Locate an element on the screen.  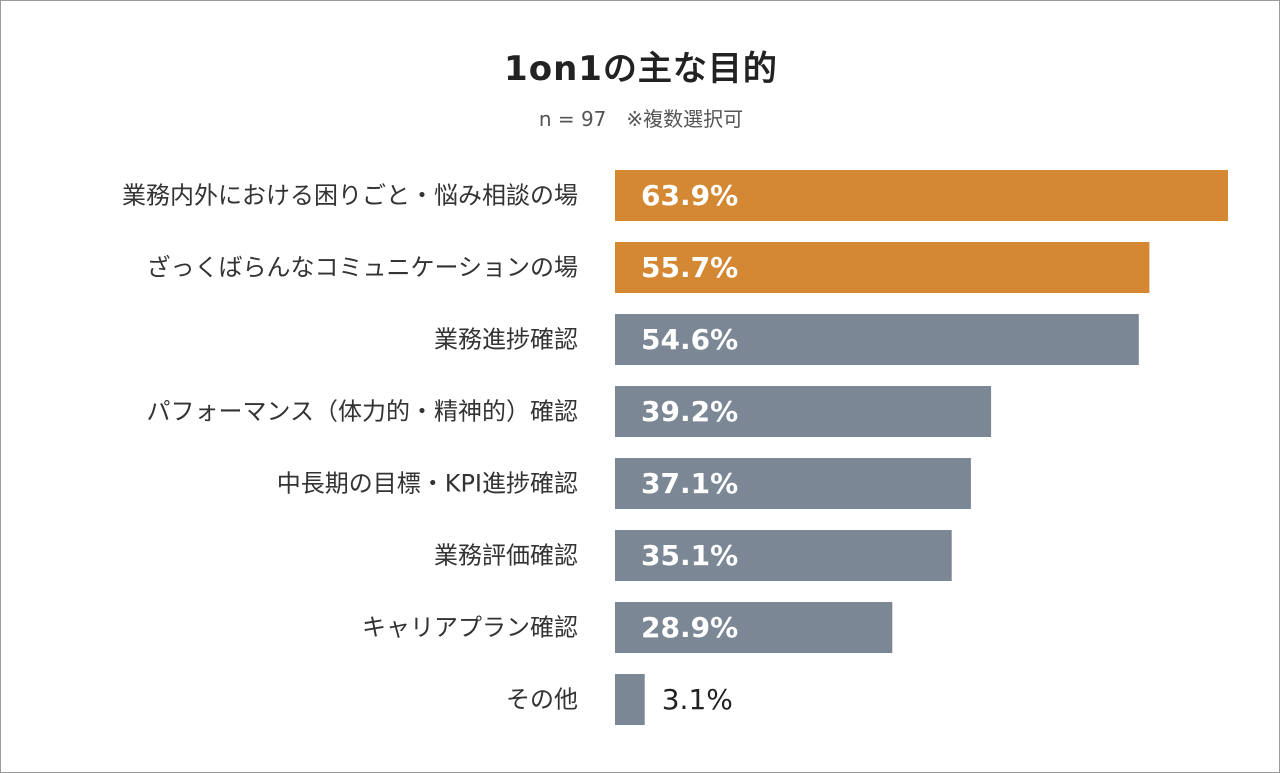
value-label-3: 54.6% is located at coordinates (689, 339).